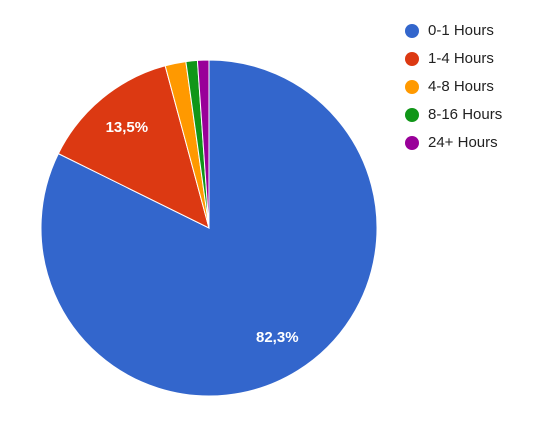 Image resolution: width=542 pixels, height=428 pixels. I want to click on value-label: 13,5%, so click(127, 127).